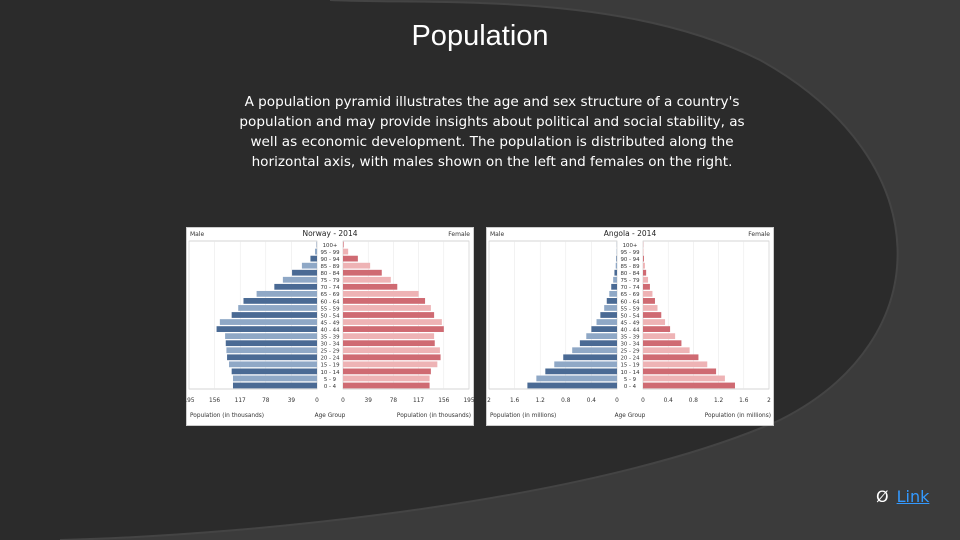  I want to click on angola-age-label: 80 - 84, so click(630, 274).